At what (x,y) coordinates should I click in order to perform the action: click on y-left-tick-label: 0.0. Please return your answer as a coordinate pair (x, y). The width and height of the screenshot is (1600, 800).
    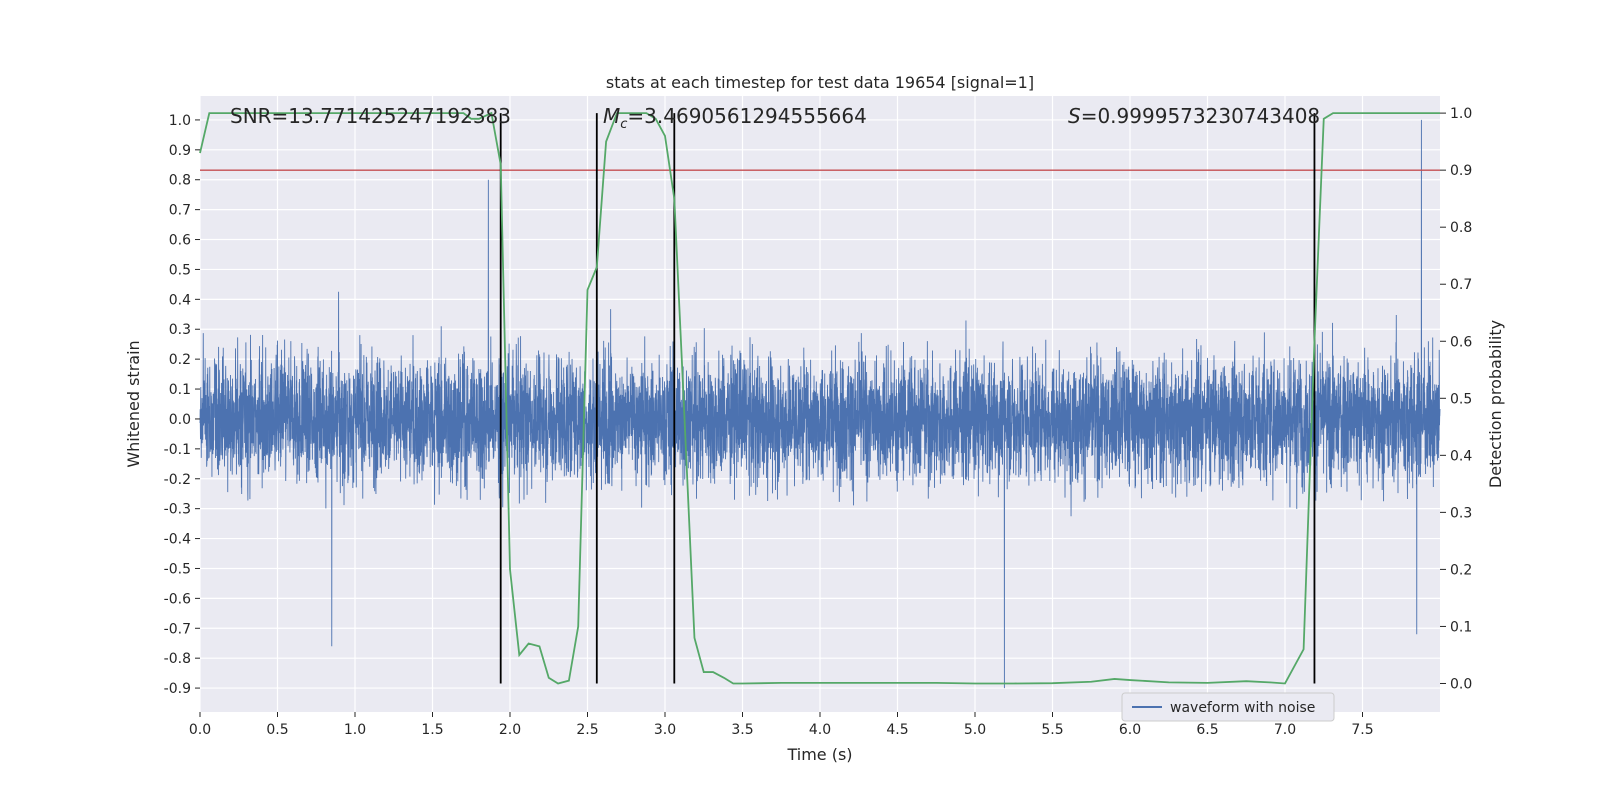
    Looking at the image, I should click on (180, 420).